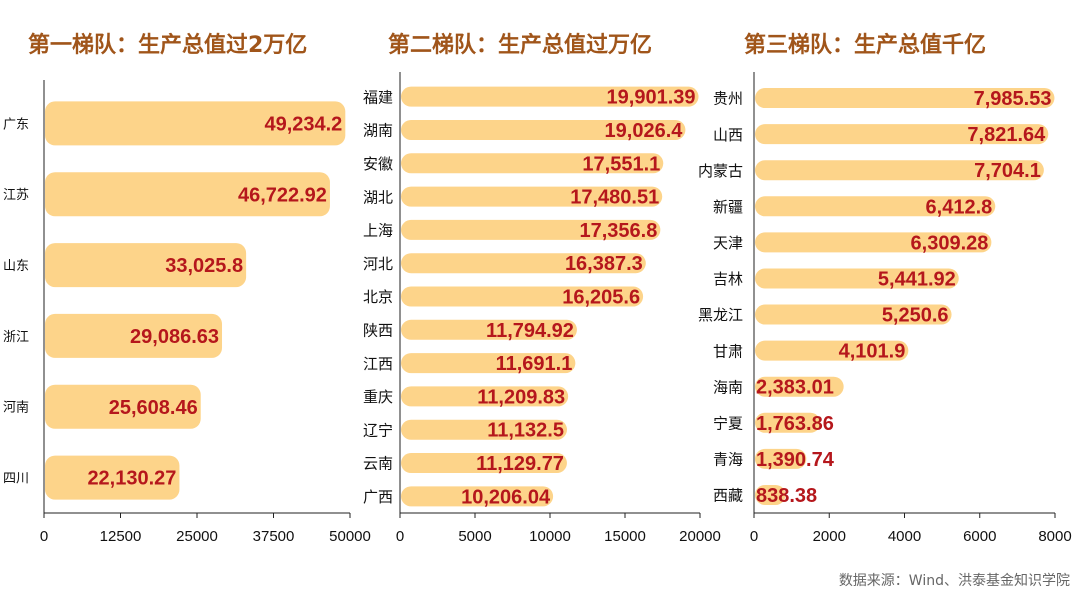 This screenshot has height=603, width=1080. Describe the element at coordinates (16, 408) in the screenshot. I see `category-label: 河南` at that location.